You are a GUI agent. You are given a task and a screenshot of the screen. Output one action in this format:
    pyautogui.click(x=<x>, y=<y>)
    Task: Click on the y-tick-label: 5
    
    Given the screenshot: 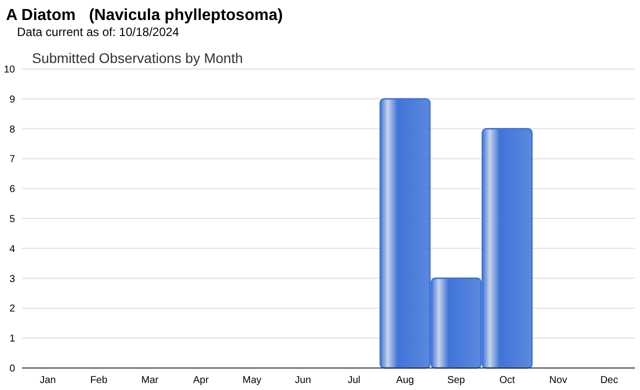 What is the action you would take?
    pyautogui.click(x=12, y=219)
    